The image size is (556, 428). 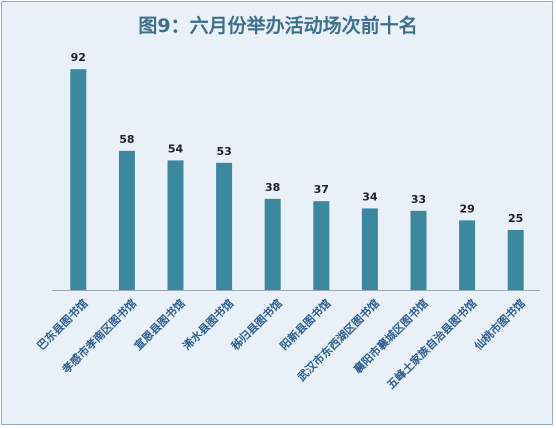 What do you see at coordinates (499, 324) in the screenshot?
I see `x-tick-label: 仙桃市图书馆` at bounding box center [499, 324].